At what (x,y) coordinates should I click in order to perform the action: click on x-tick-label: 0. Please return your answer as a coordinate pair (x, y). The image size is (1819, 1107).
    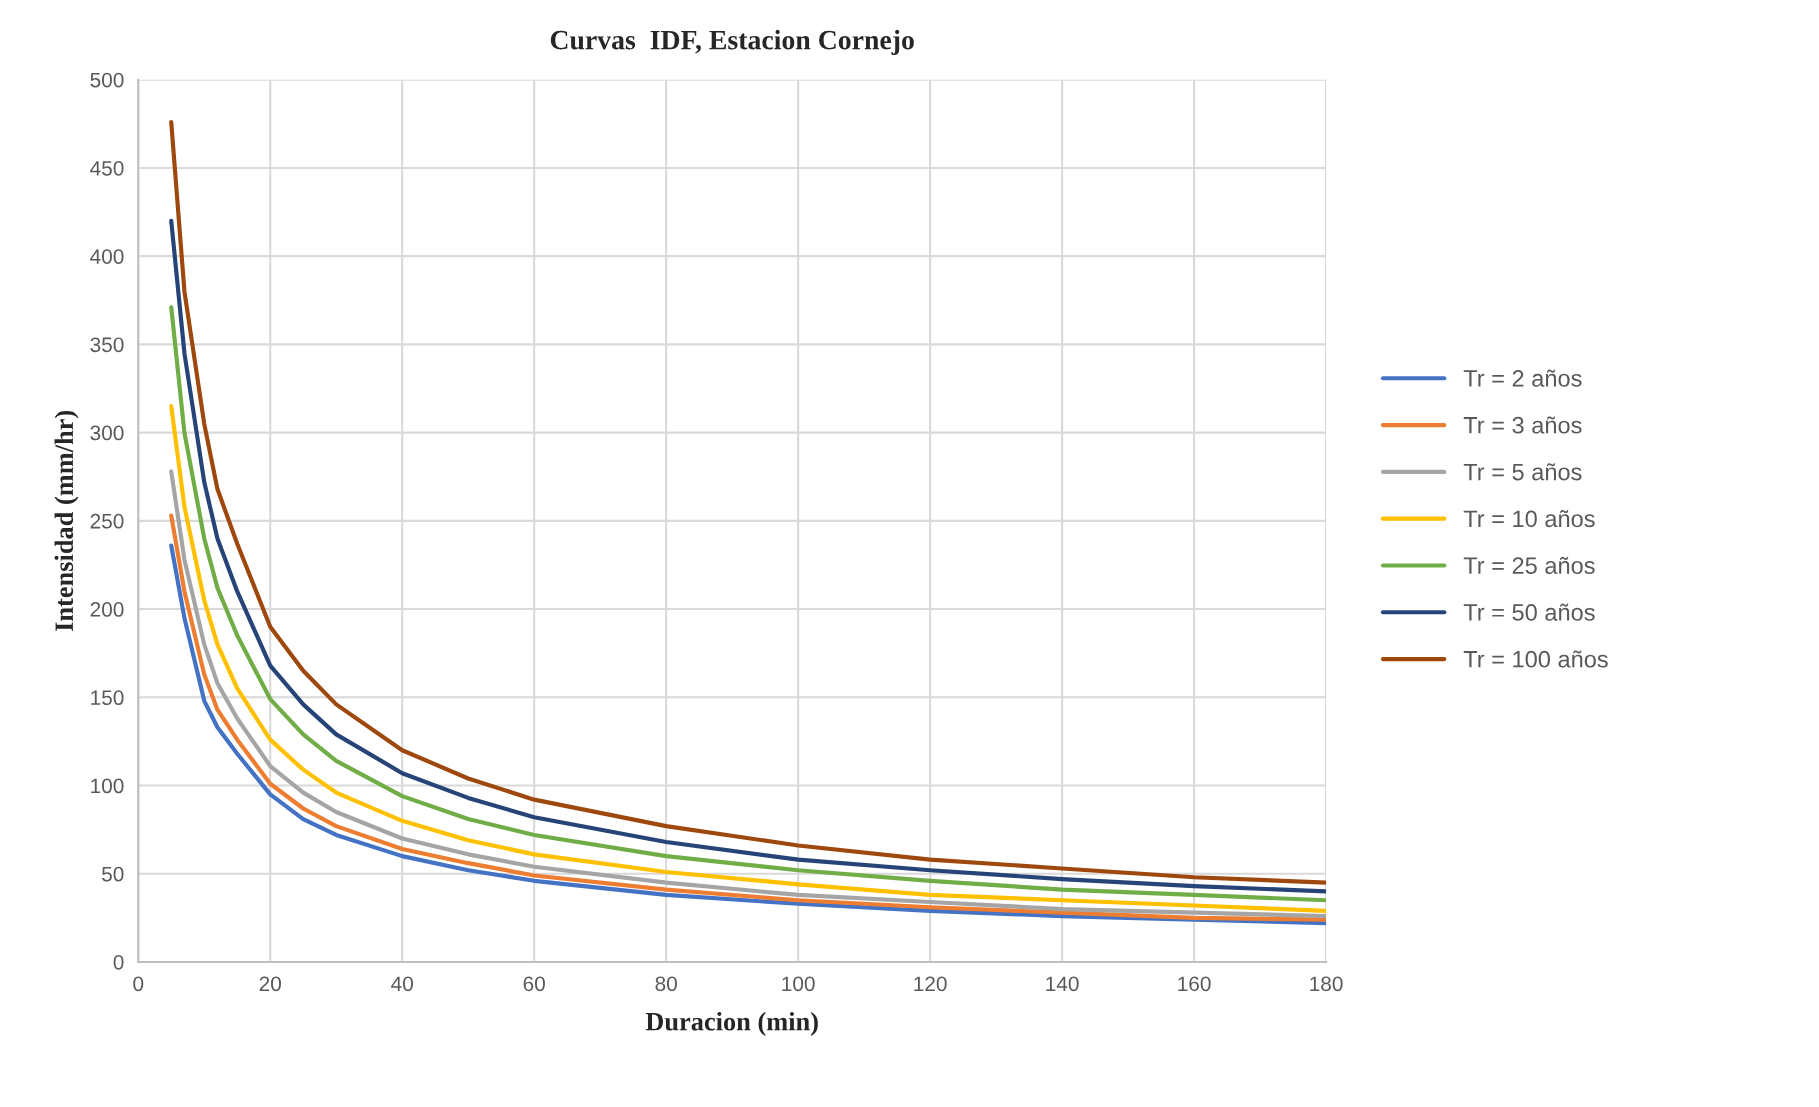
    Looking at the image, I should click on (138, 984).